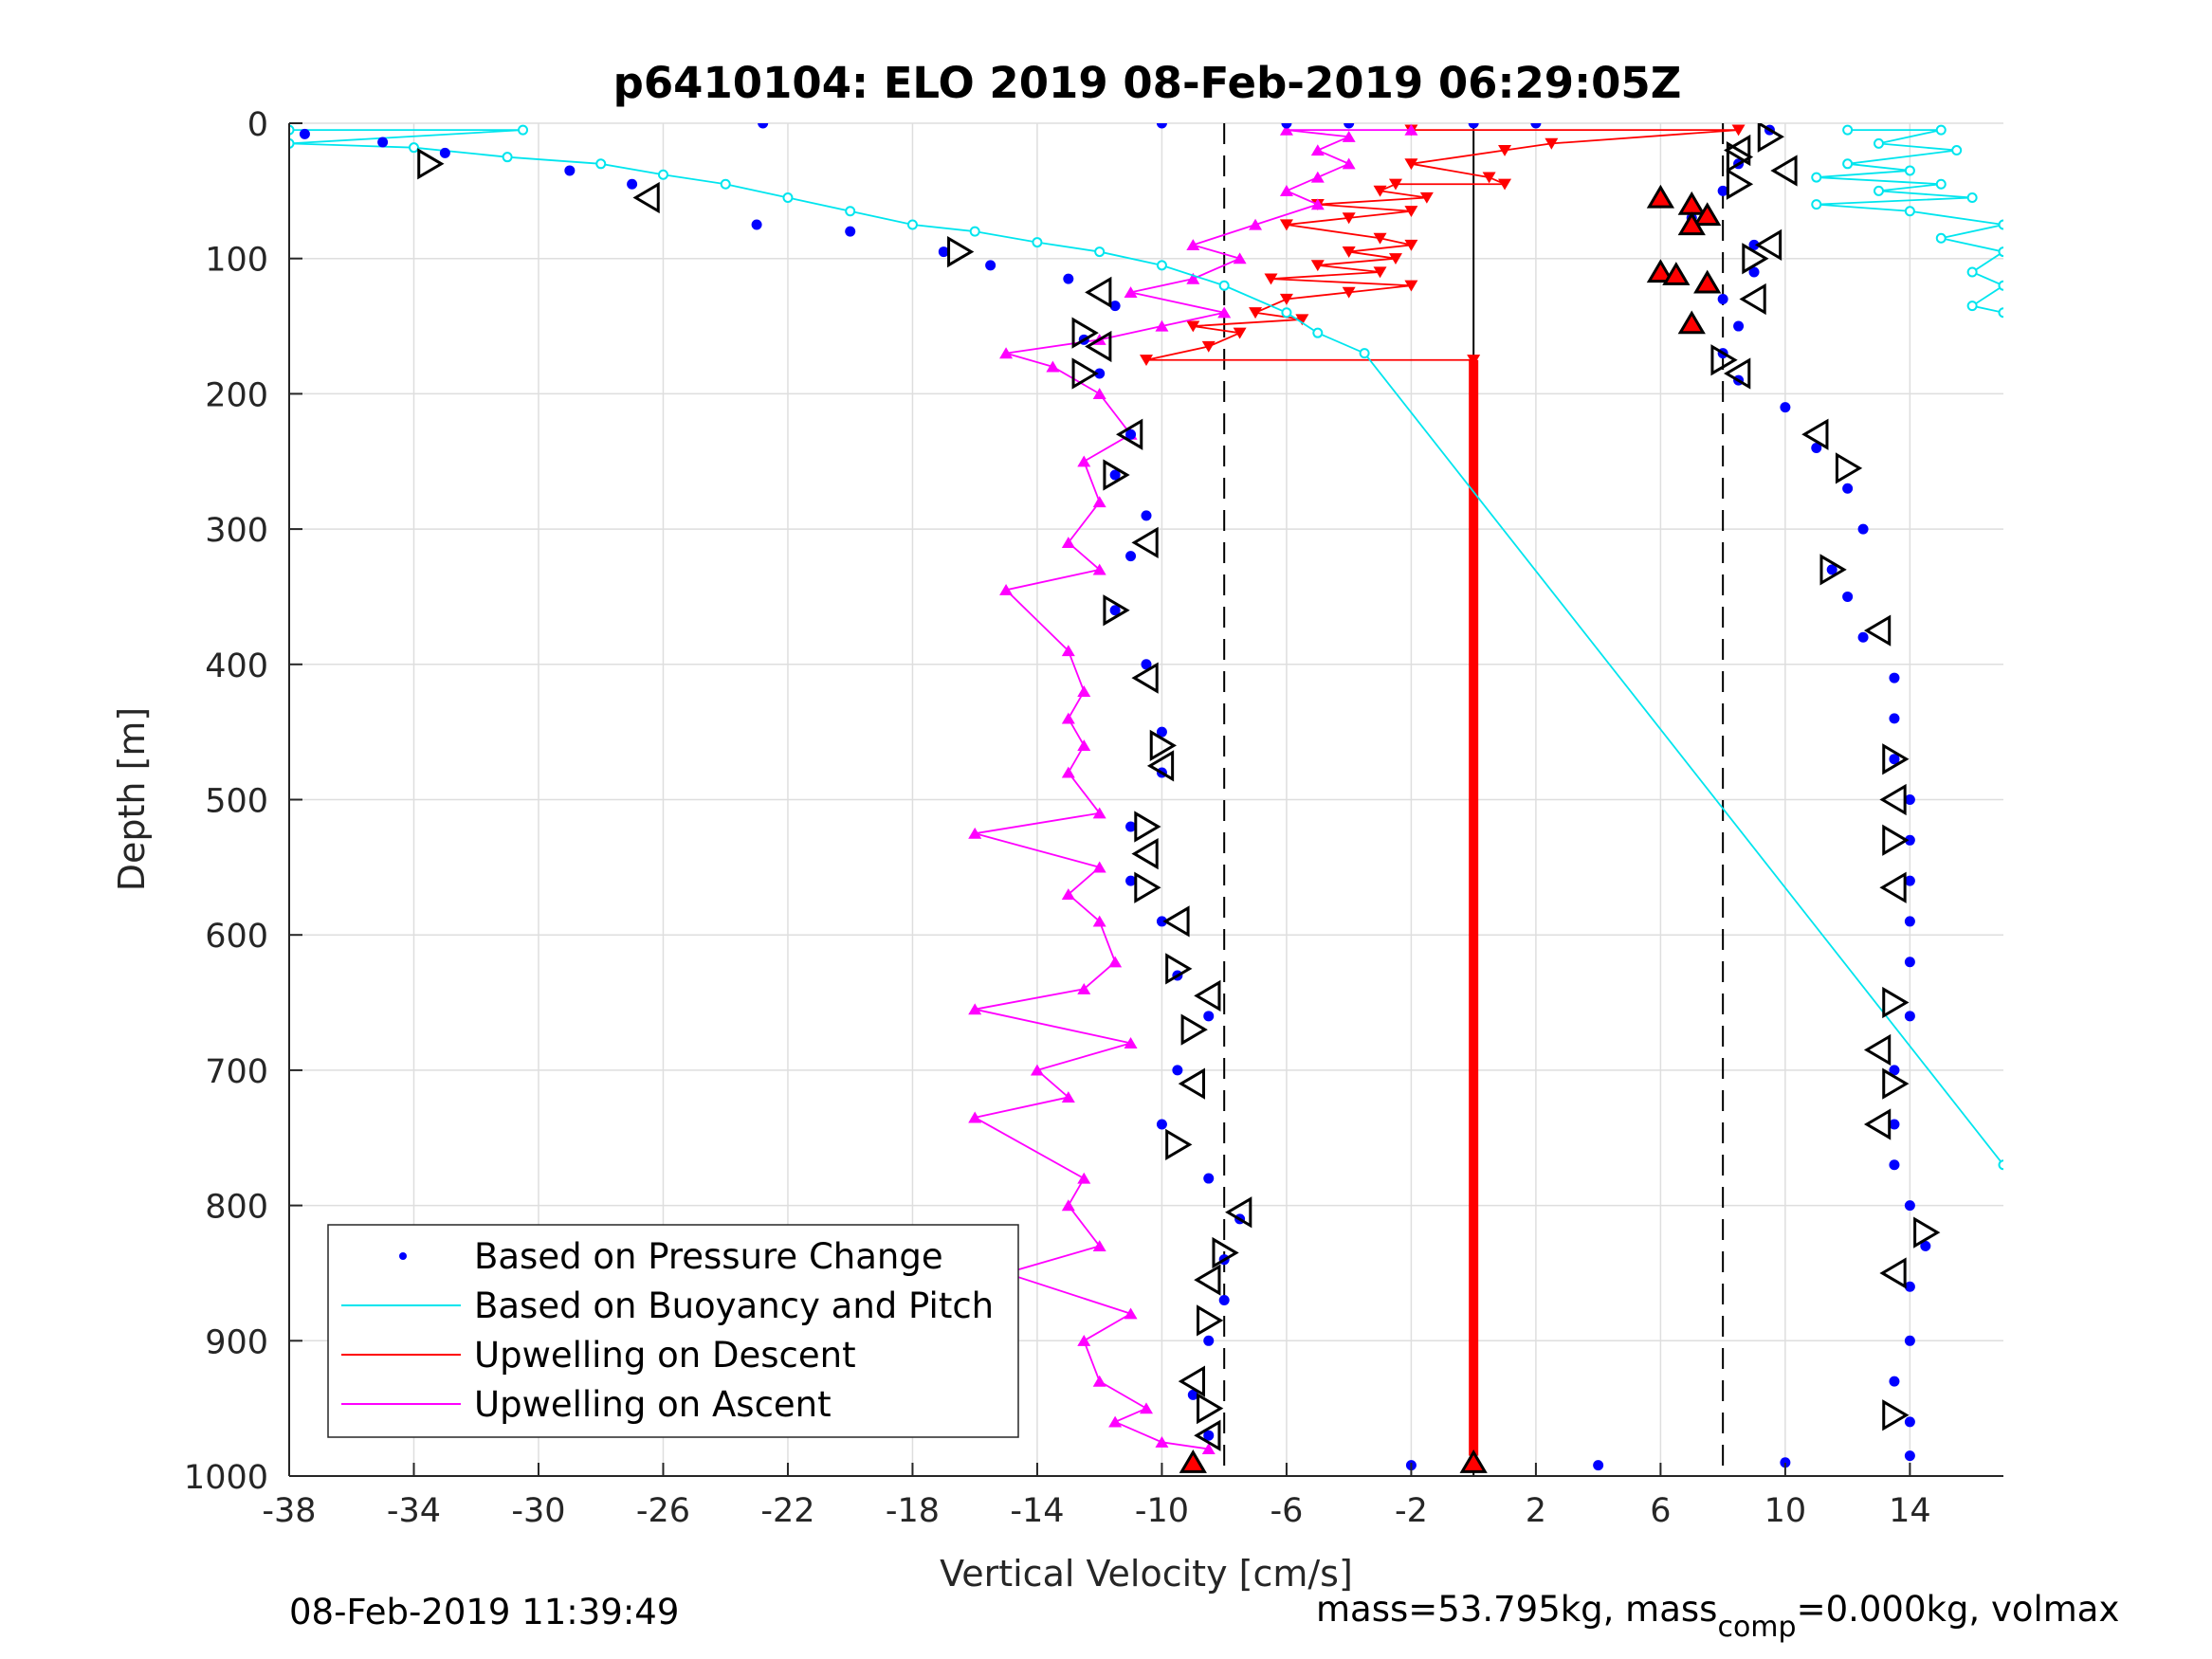 This screenshot has height=1659, width=2212. What do you see at coordinates (132, 799) in the screenshot?
I see `y-axis-label: Depth [m]` at bounding box center [132, 799].